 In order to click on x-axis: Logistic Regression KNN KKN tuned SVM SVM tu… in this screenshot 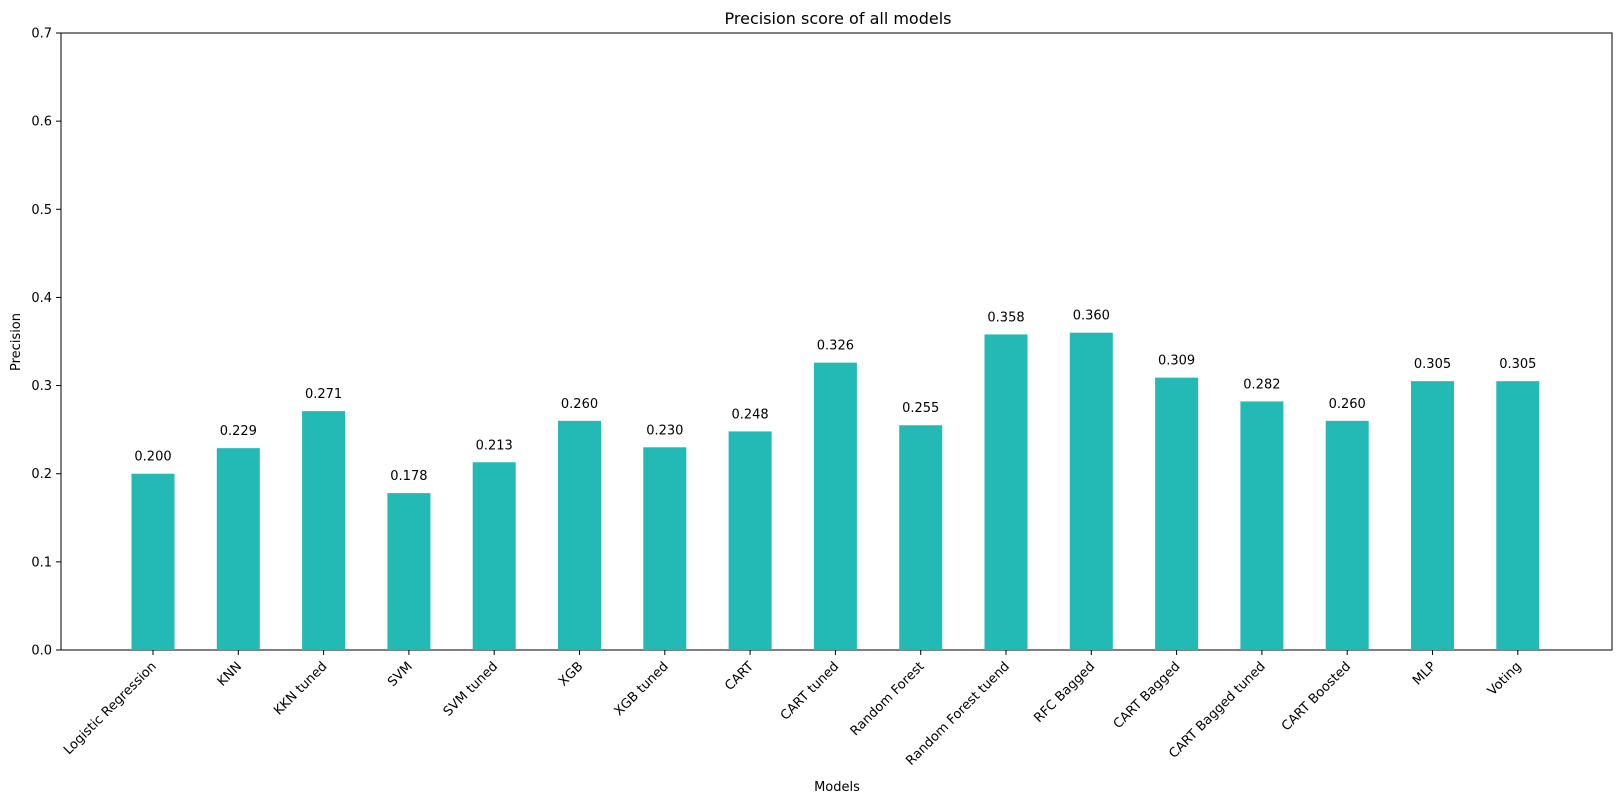, I will do `click(793, 709)`.